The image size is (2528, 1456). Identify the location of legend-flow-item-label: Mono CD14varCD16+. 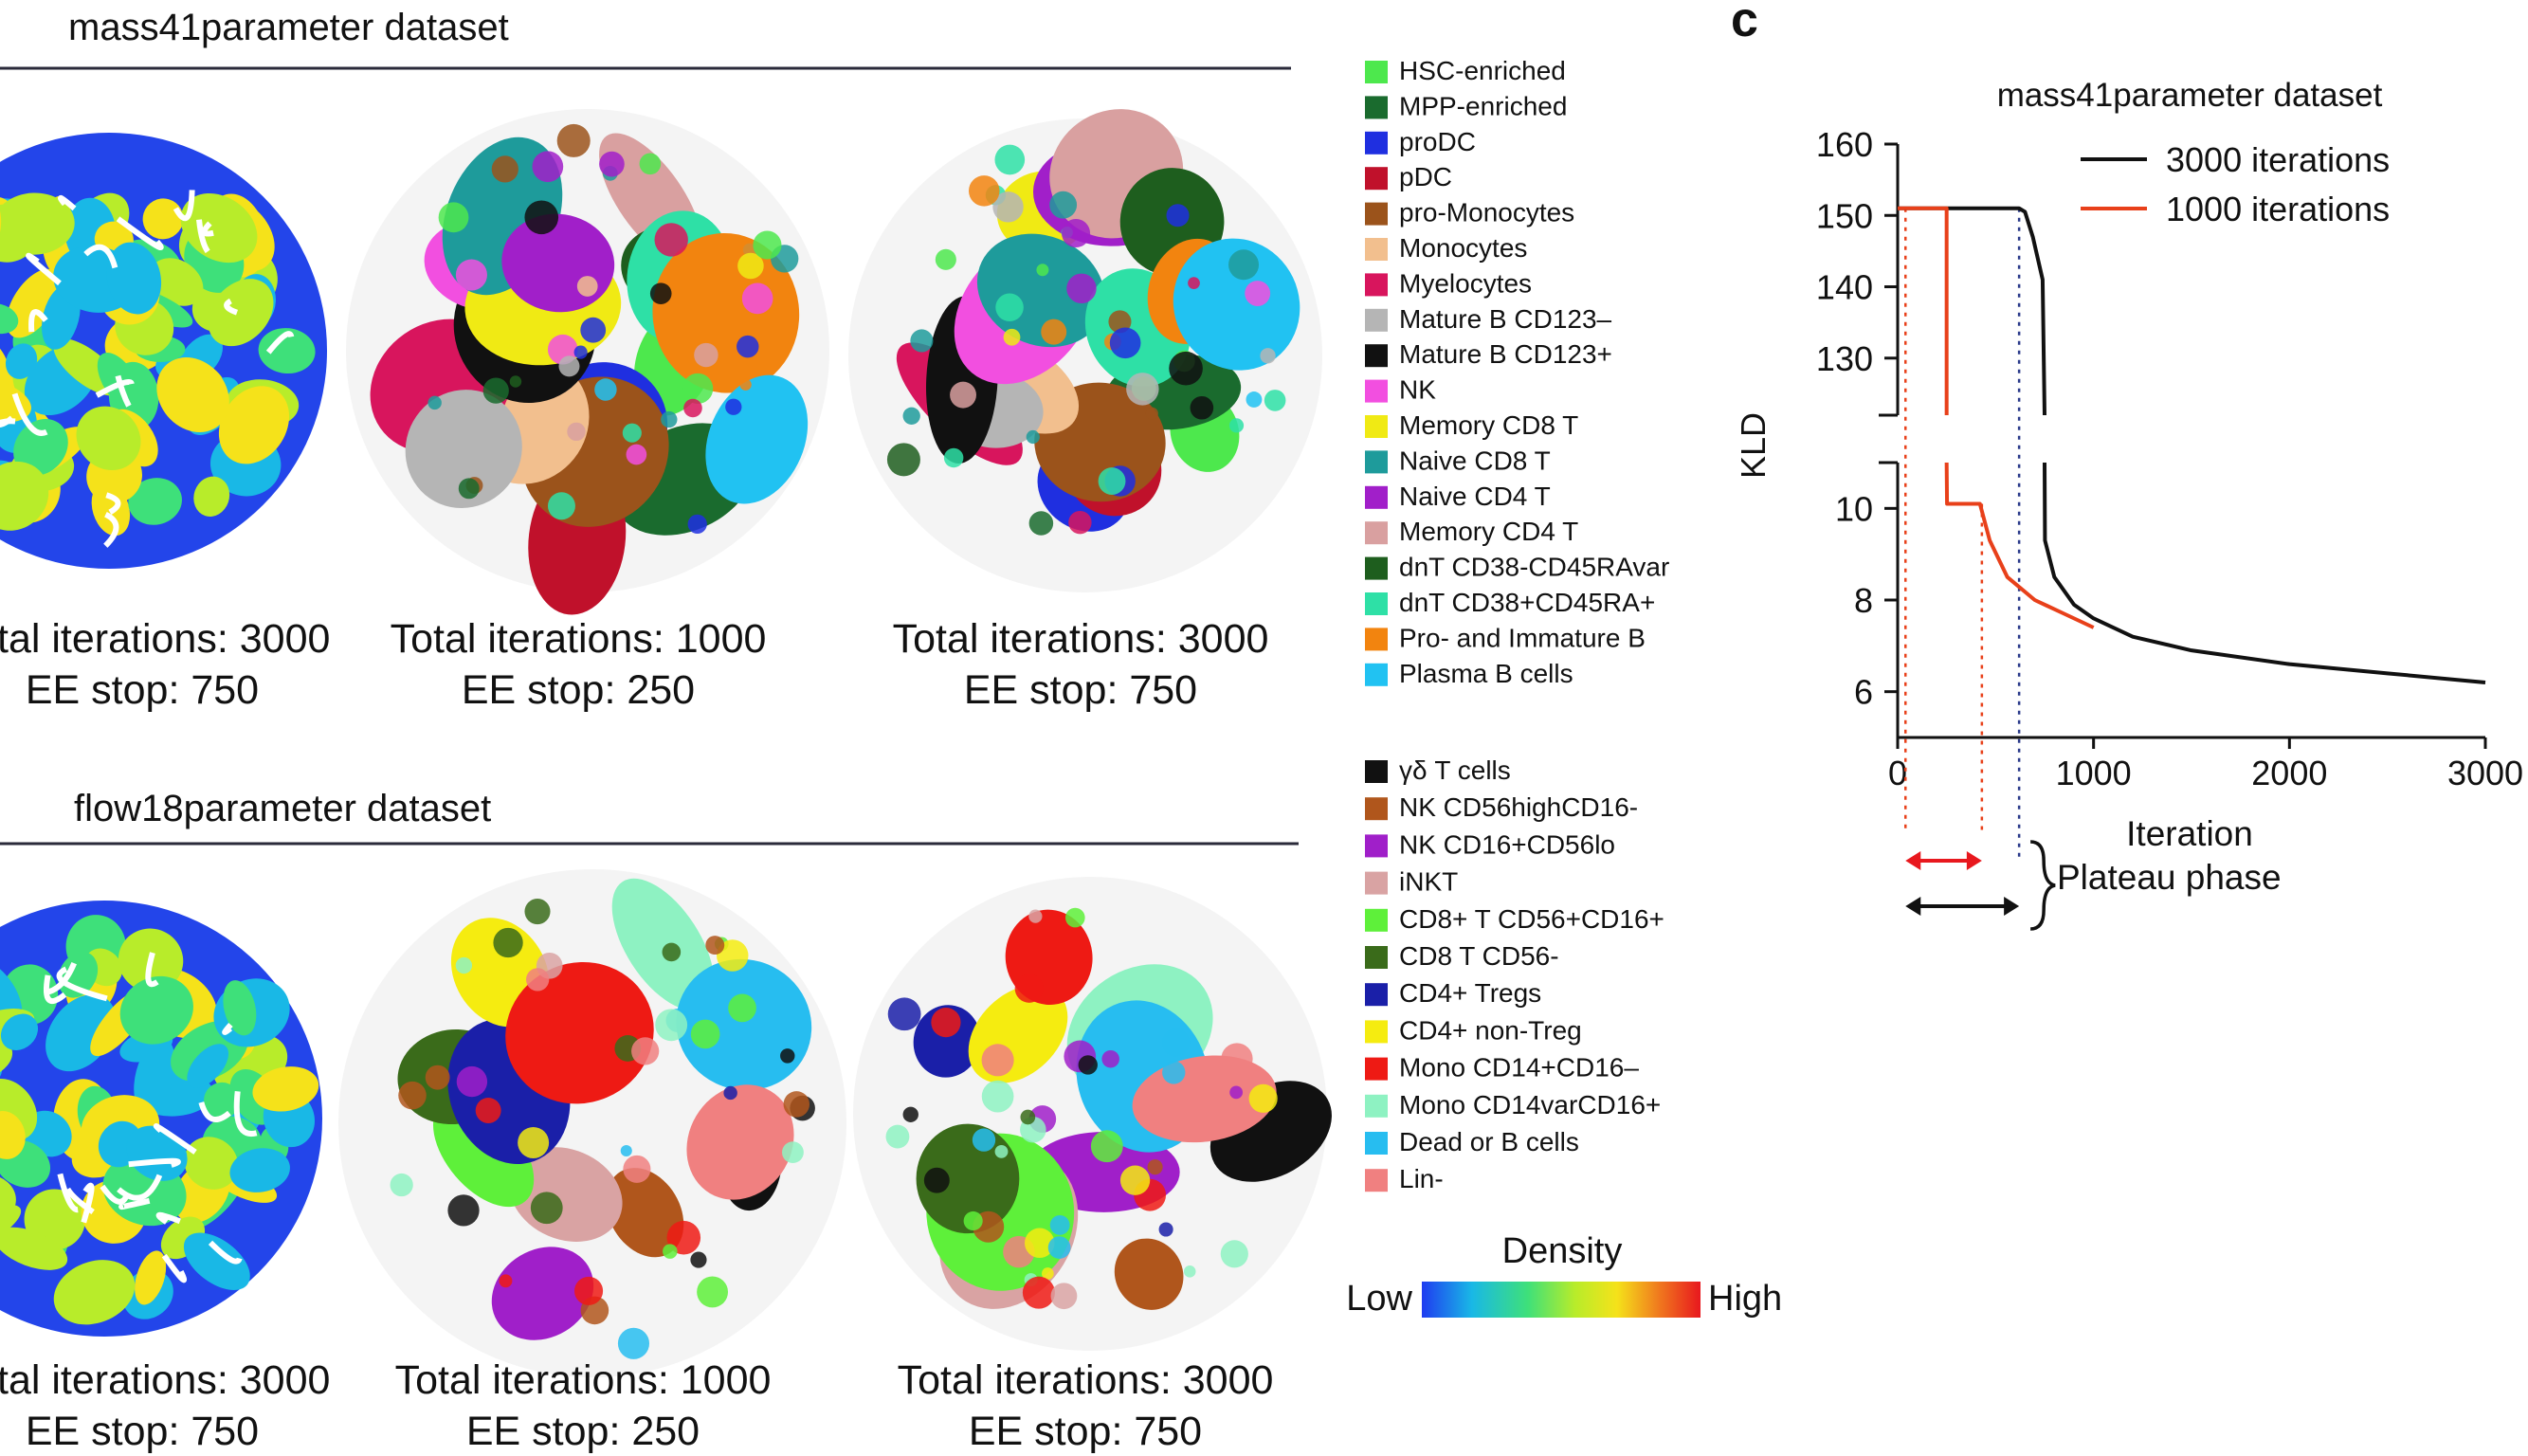
(1530, 1104).